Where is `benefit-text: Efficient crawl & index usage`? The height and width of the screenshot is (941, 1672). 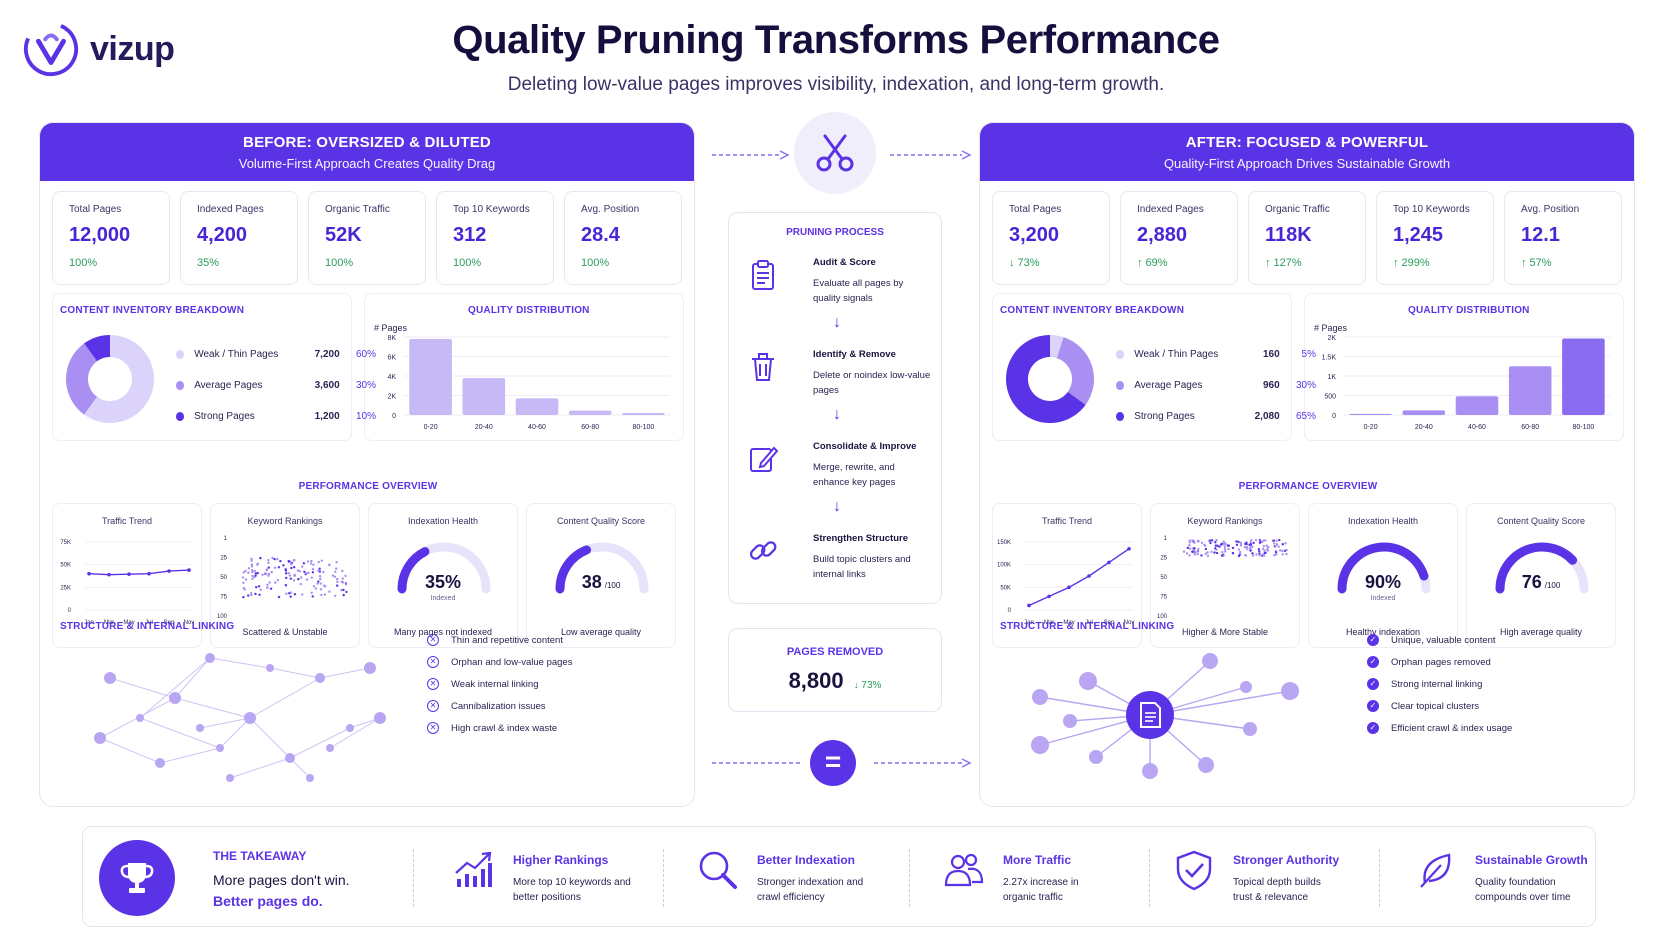 benefit-text: Efficient crawl & index usage is located at coordinates (1452, 728).